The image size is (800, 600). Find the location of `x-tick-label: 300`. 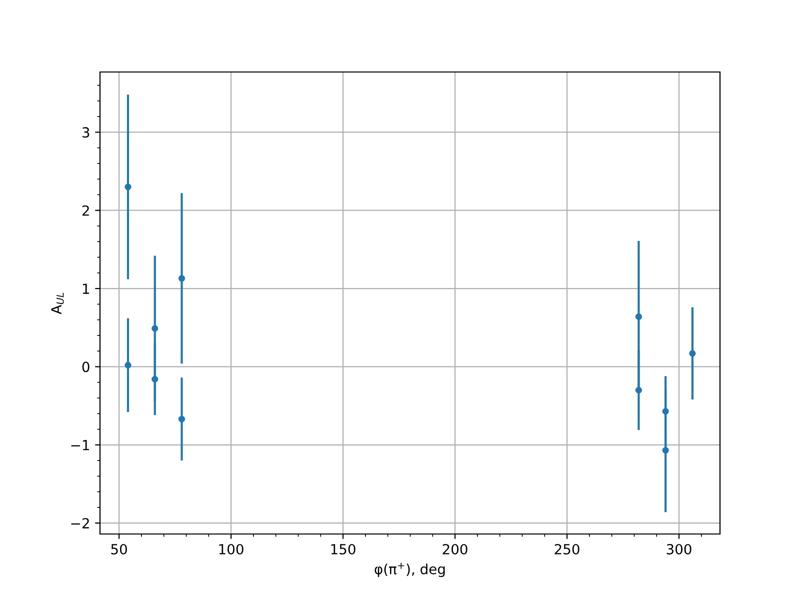

x-tick-label: 300 is located at coordinates (679, 549).